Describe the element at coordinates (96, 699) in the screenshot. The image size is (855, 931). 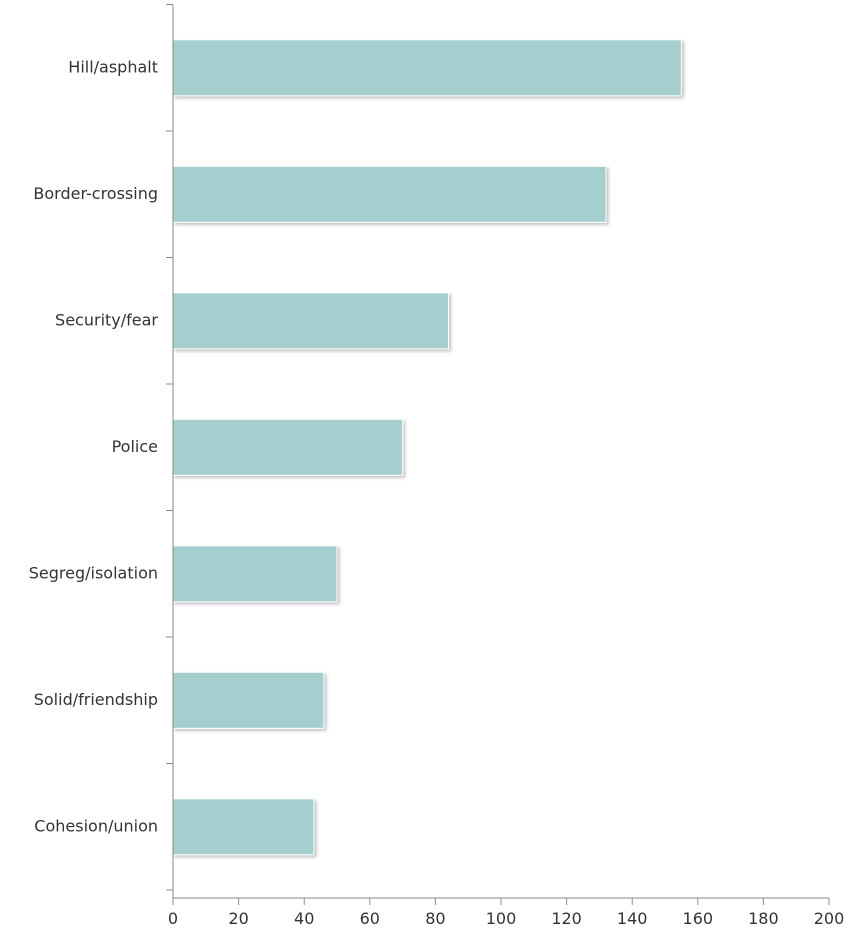
I see `category-label: Solid/friendship` at that location.